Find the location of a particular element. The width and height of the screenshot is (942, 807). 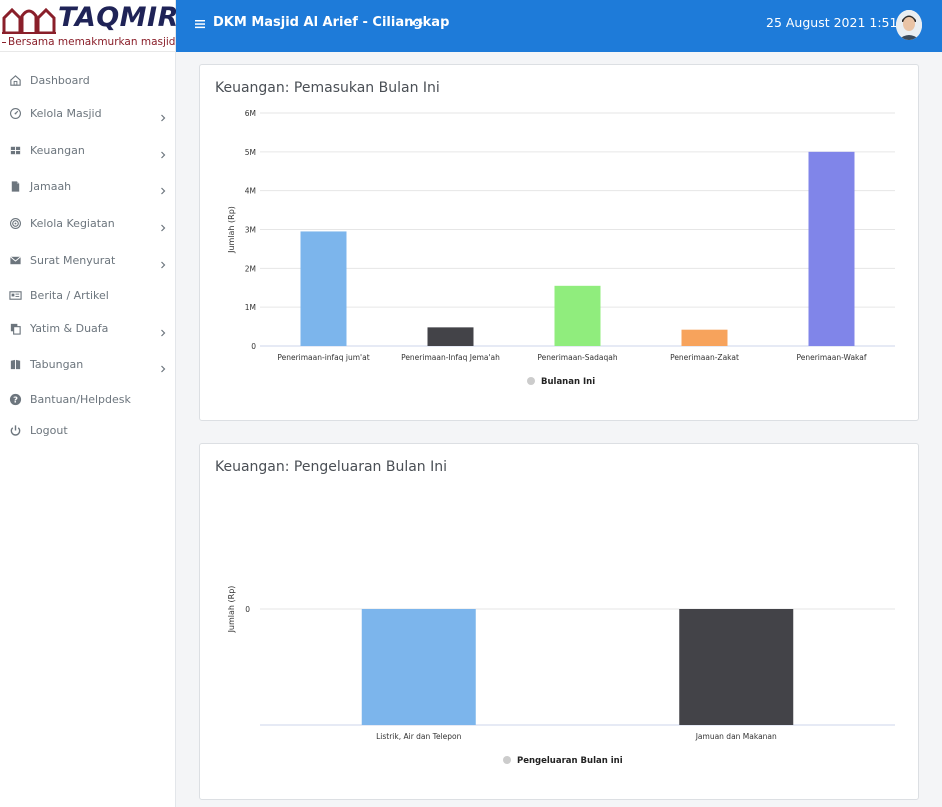

x-tick-label: Listrik, Air dan Telepon is located at coordinates (419, 736).